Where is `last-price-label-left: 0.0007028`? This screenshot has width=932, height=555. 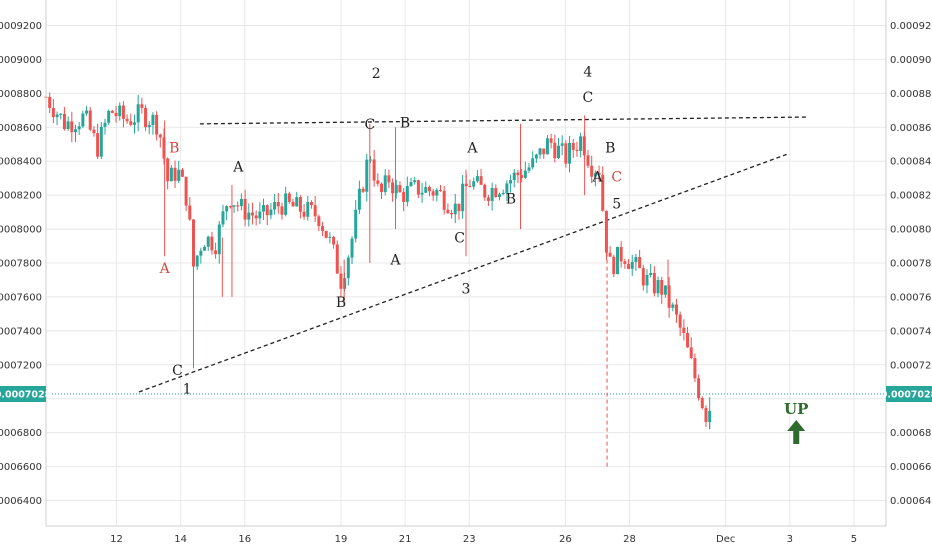 last-price-label-left: 0.0007028 is located at coordinates (26, 394).